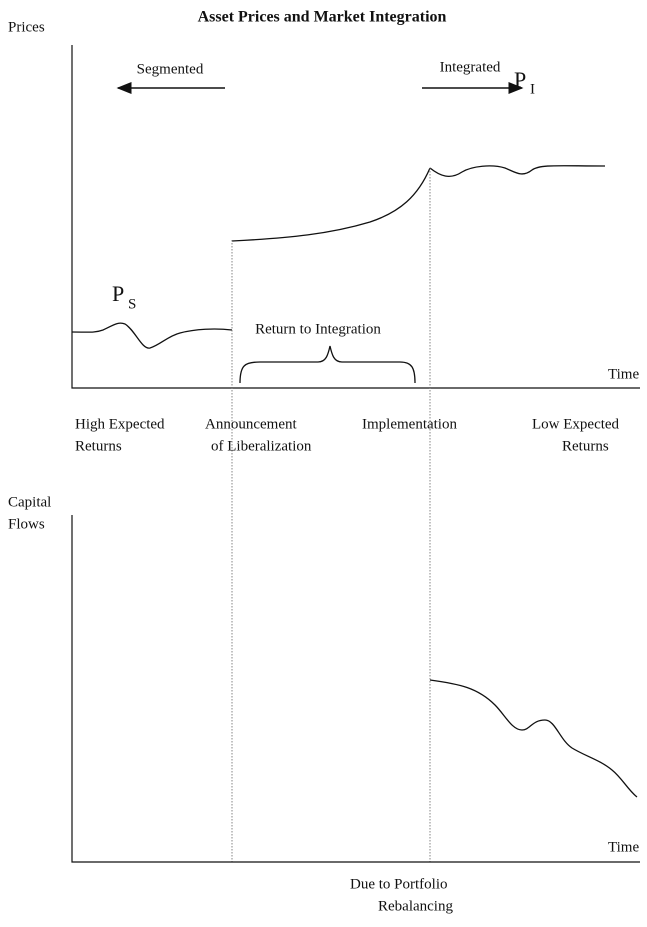  What do you see at coordinates (261, 446) in the screenshot?
I see `phase-label: of Liberalization` at bounding box center [261, 446].